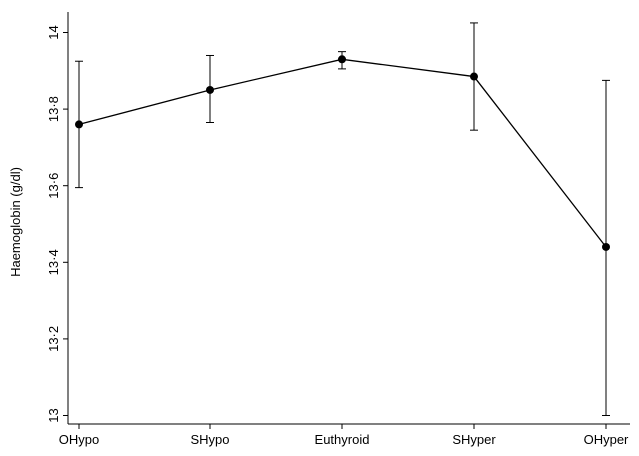 This screenshot has height=456, width=639. I want to click on y-axis-title: Haemoglobin (g/dl), so click(15, 222).